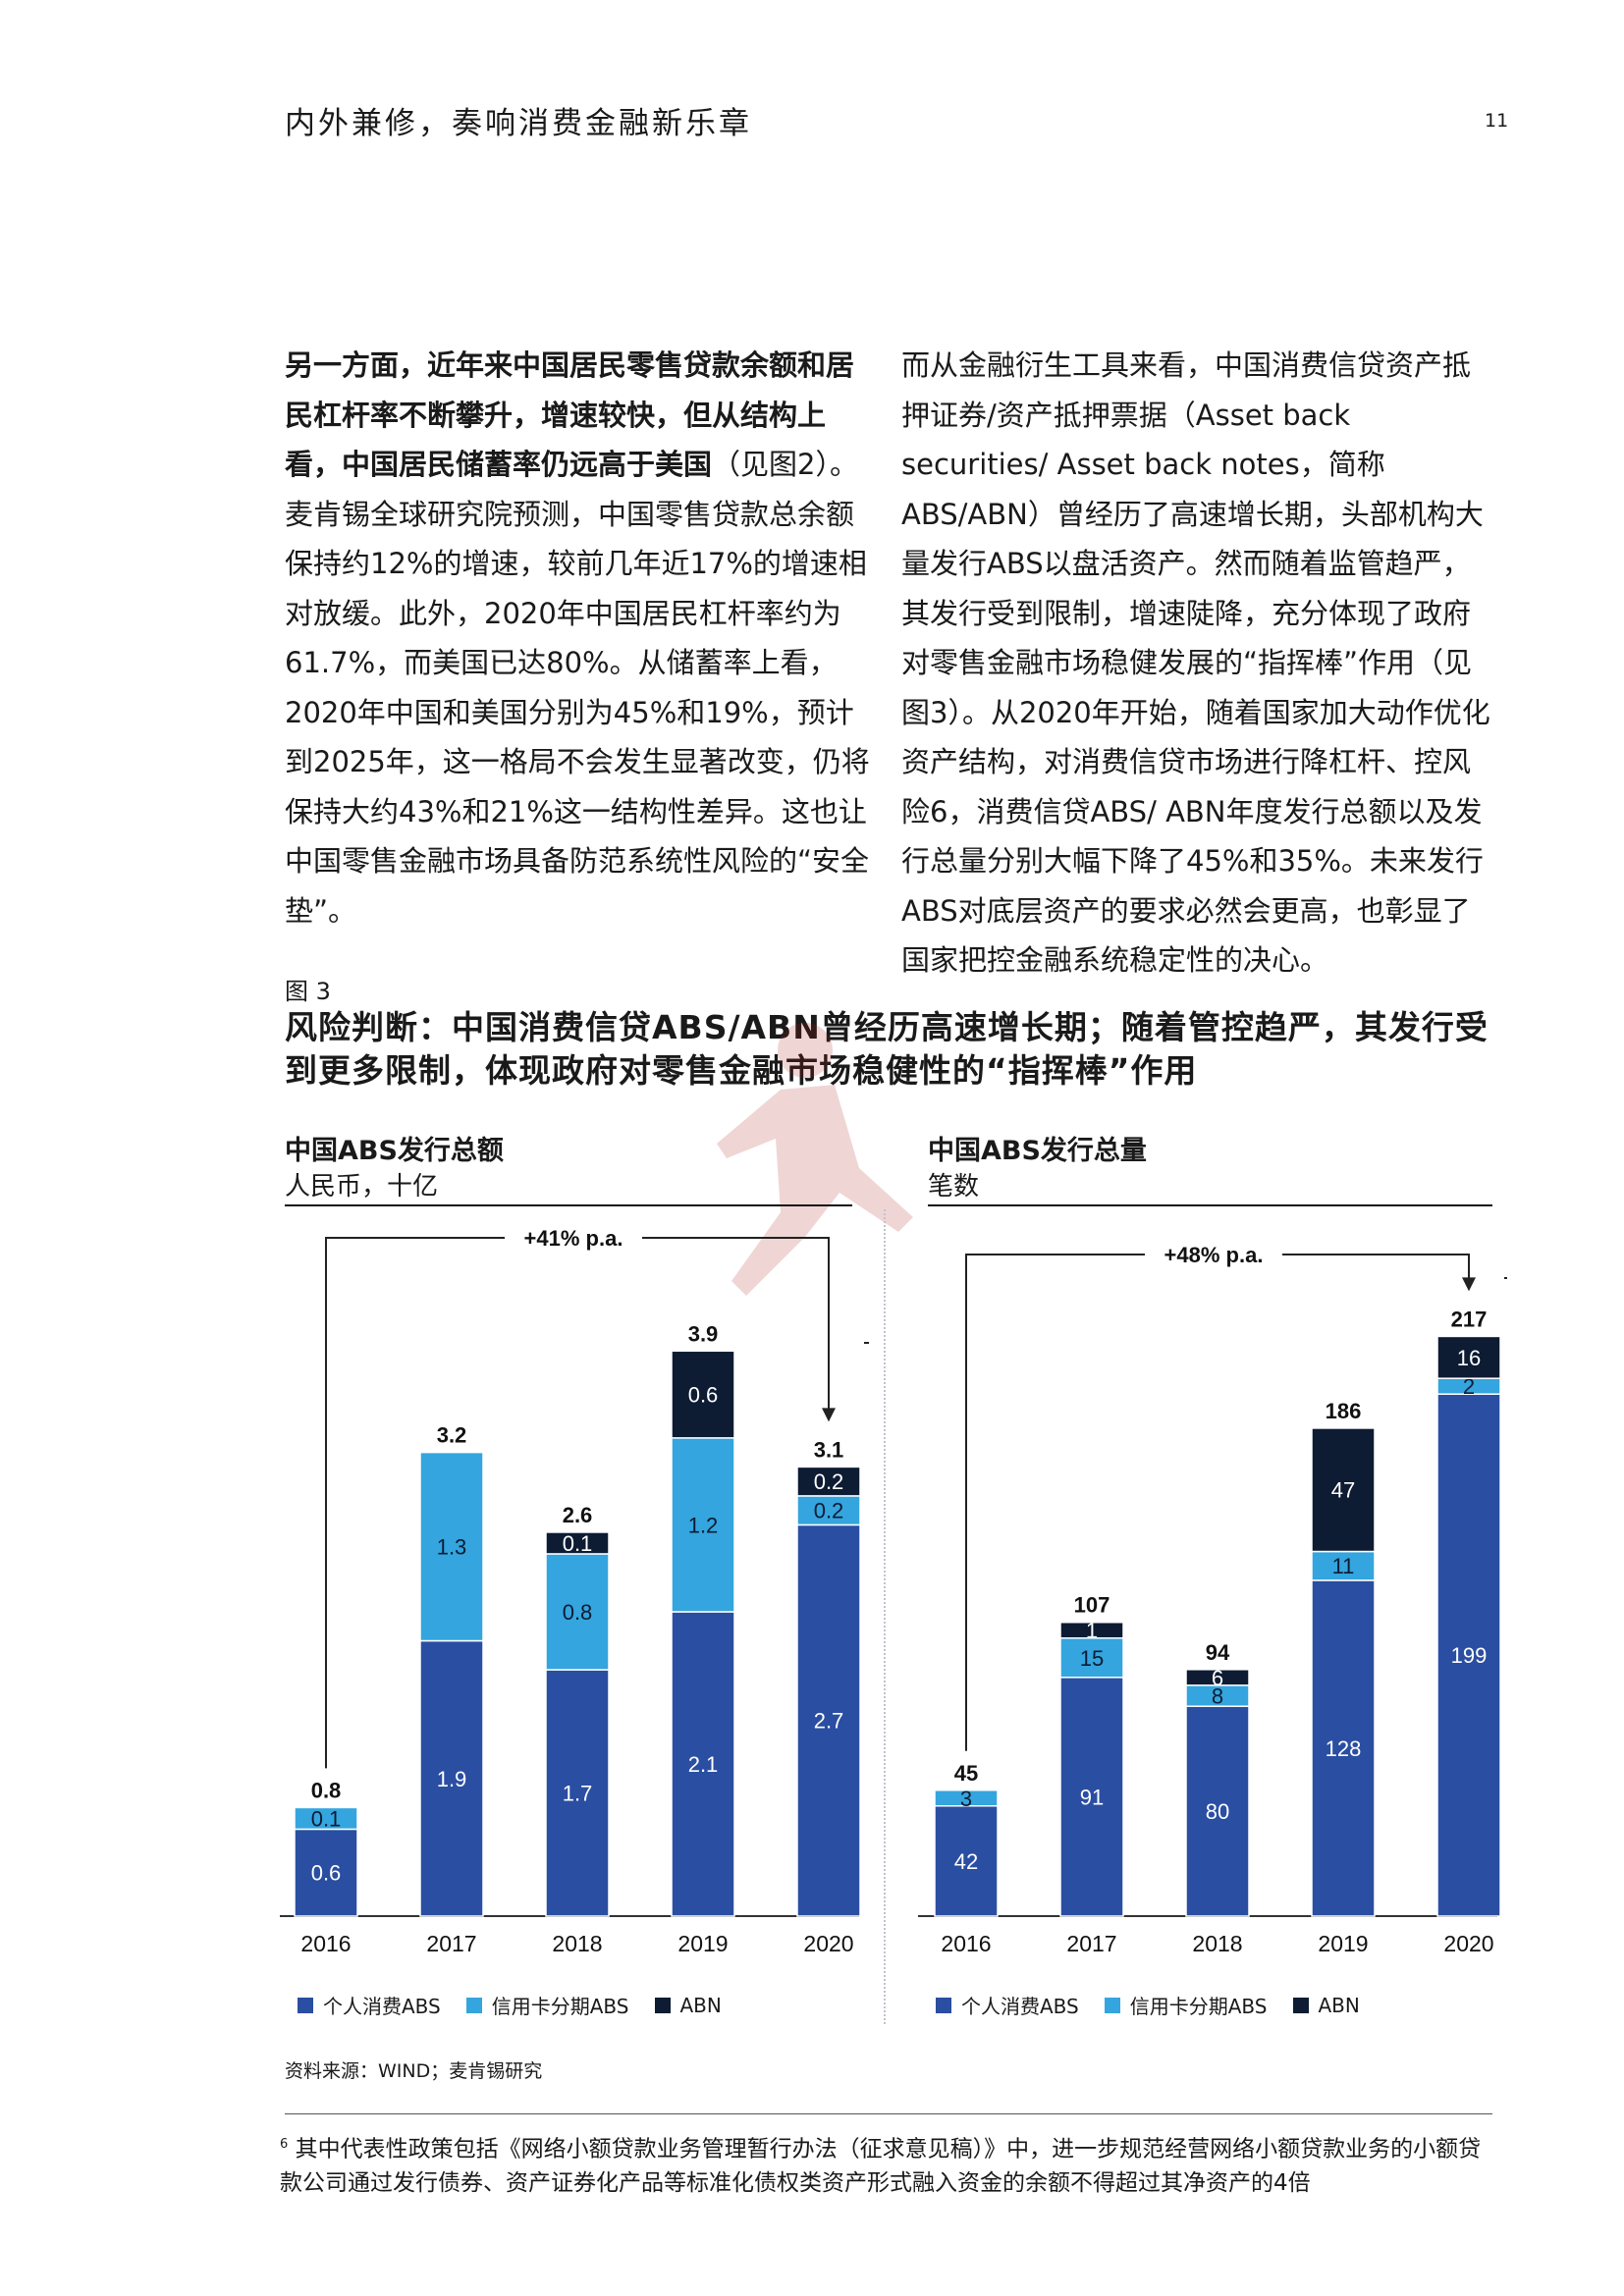 The height and width of the screenshot is (2296, 1624). Describe the element at coordinates (308, 992) in the screenshot. I see `figure-label: 图 3` at that location.